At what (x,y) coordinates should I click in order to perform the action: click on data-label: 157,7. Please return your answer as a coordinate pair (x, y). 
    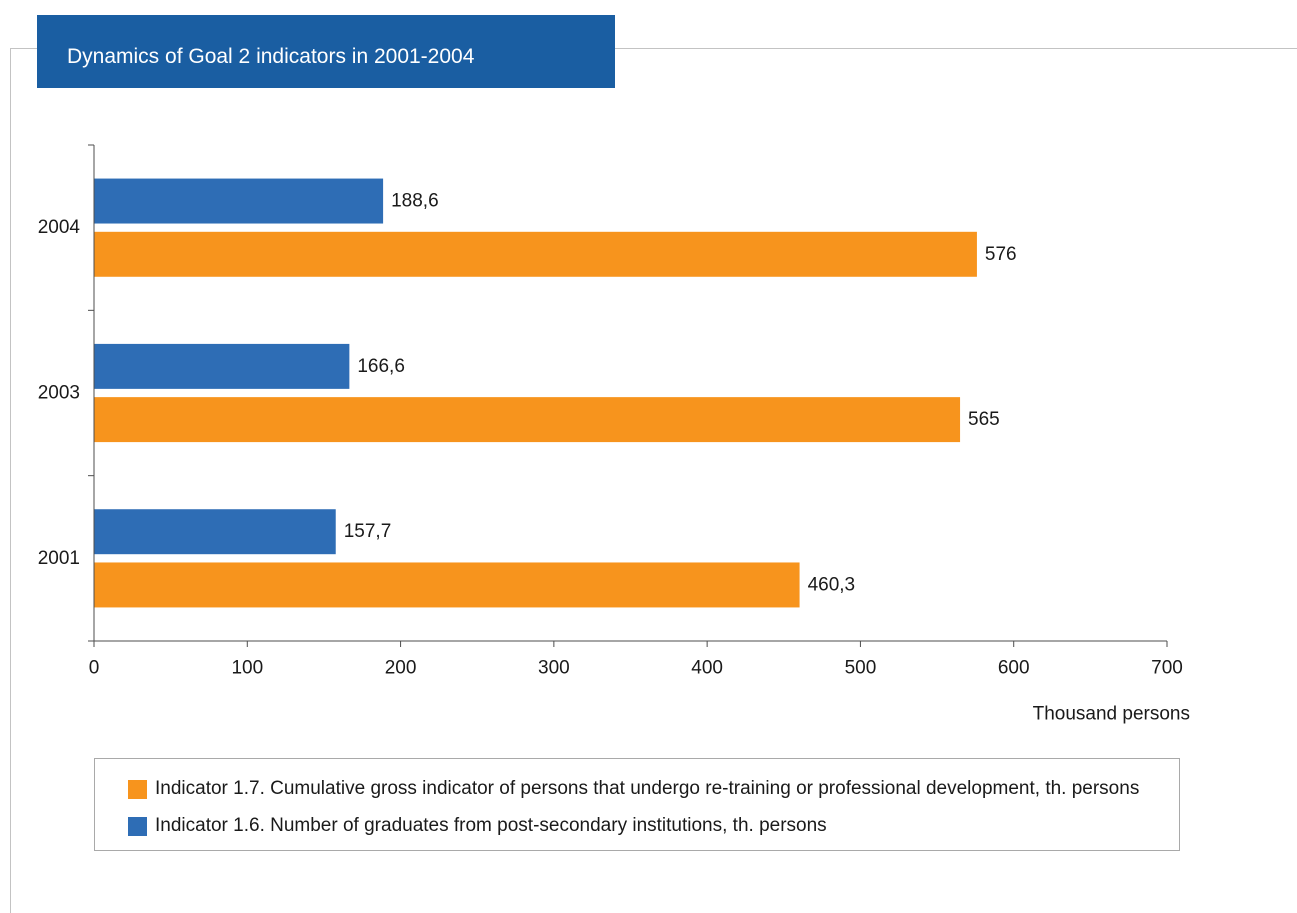
    Looking at the image, I should click on (368, 531).